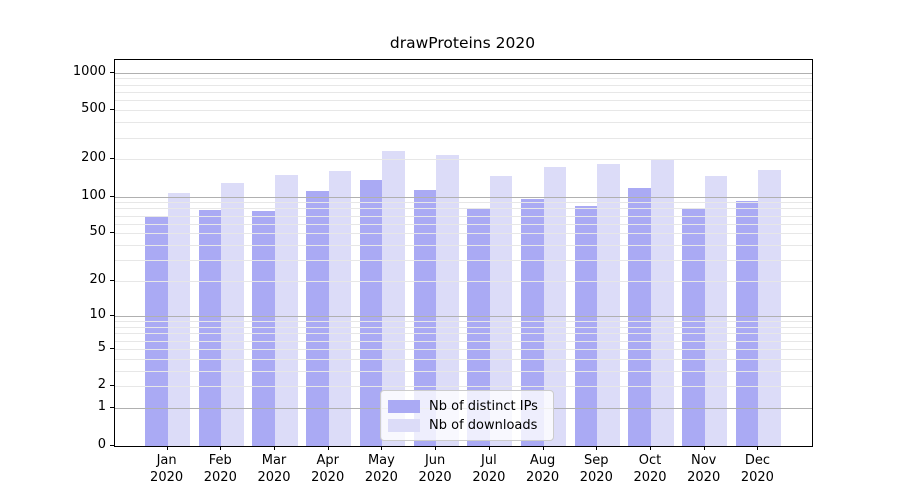  I want to click on x-tick-label: May 2020, so click(381, 468).